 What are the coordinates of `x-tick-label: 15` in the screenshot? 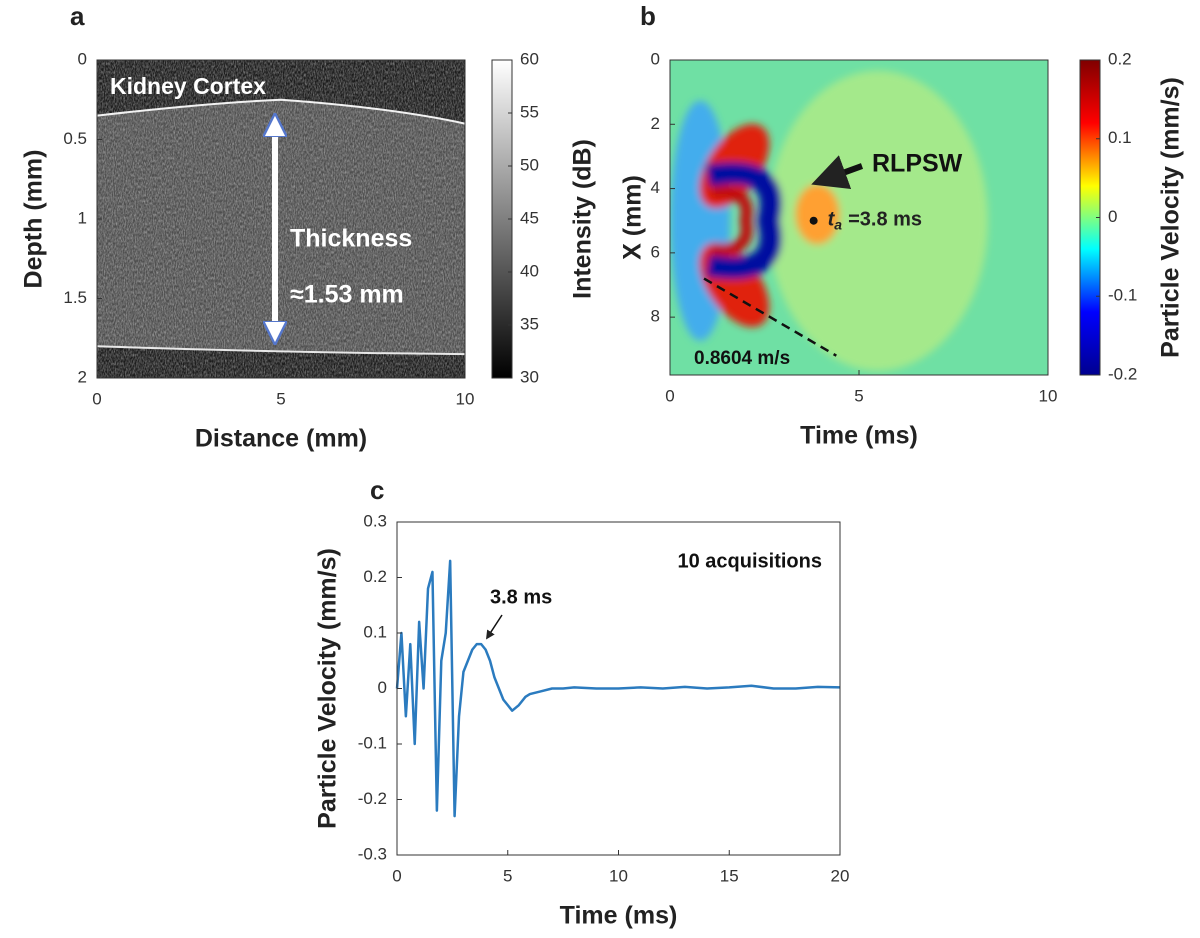 It's located at (729, 875).